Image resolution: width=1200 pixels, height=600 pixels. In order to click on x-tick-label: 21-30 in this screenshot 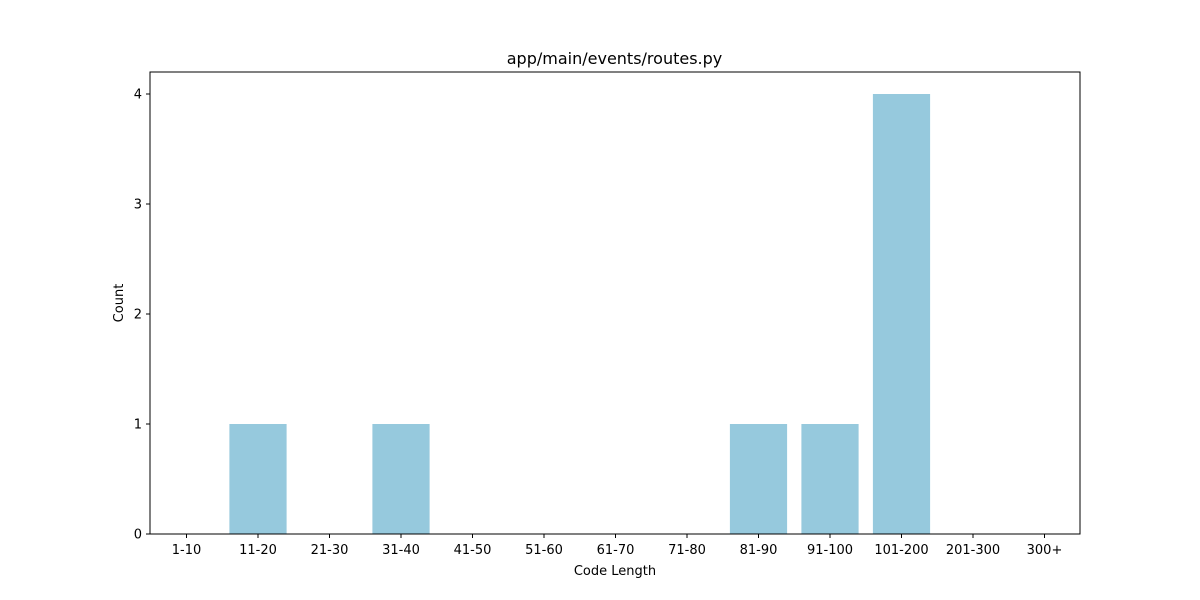, I will do `click(330, 550)`.